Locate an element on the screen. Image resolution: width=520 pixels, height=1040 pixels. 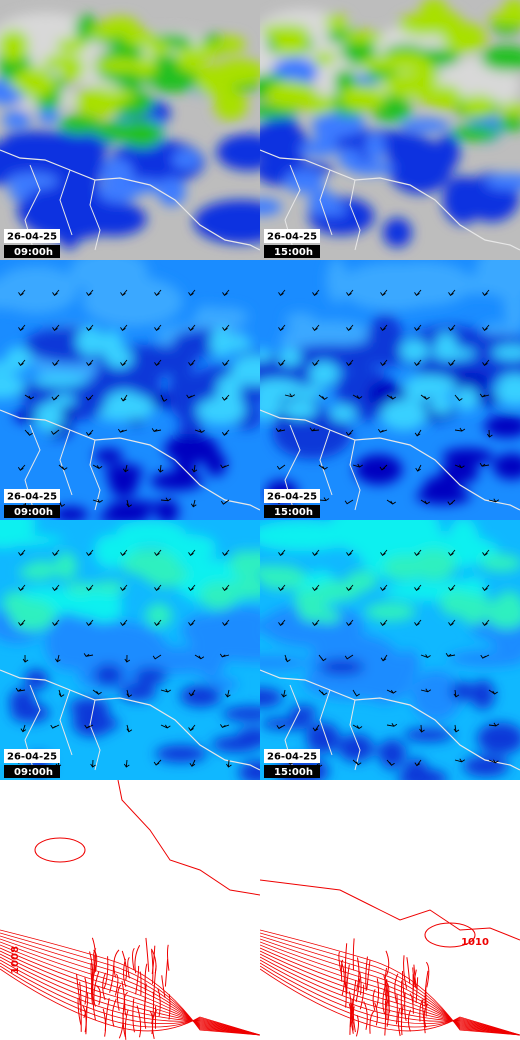
date-box is located at coordinates (32, 756).